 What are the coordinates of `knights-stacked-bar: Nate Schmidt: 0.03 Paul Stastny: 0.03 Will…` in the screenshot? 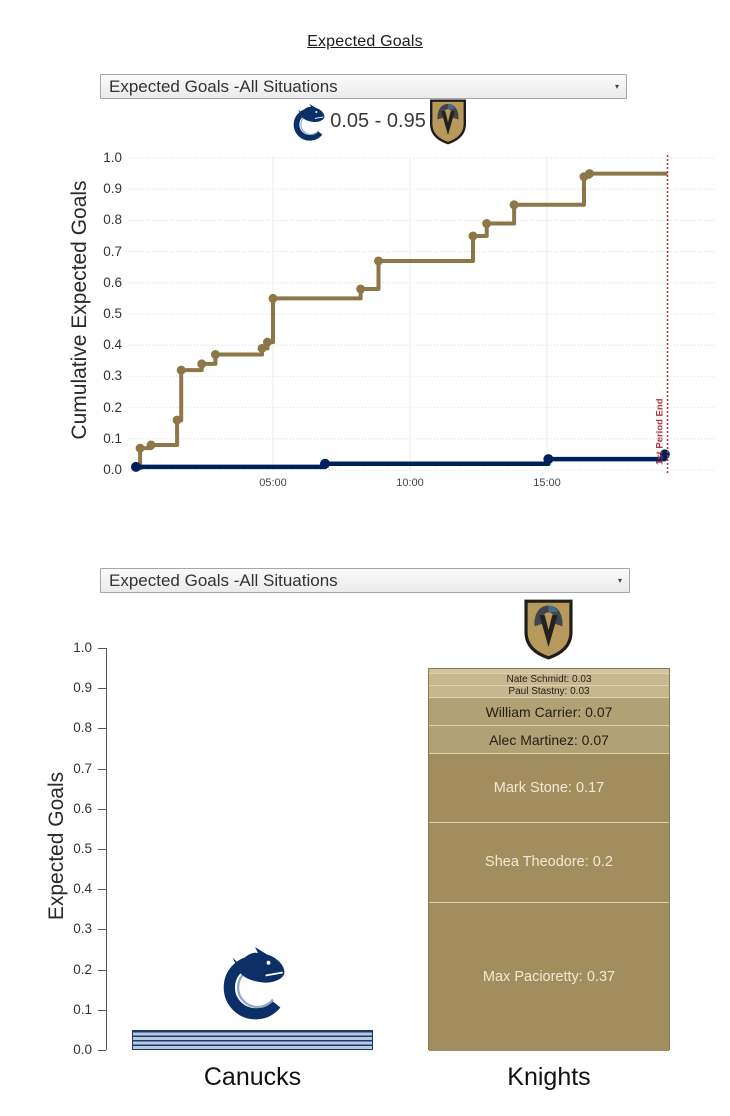 It's located at (549, 859).